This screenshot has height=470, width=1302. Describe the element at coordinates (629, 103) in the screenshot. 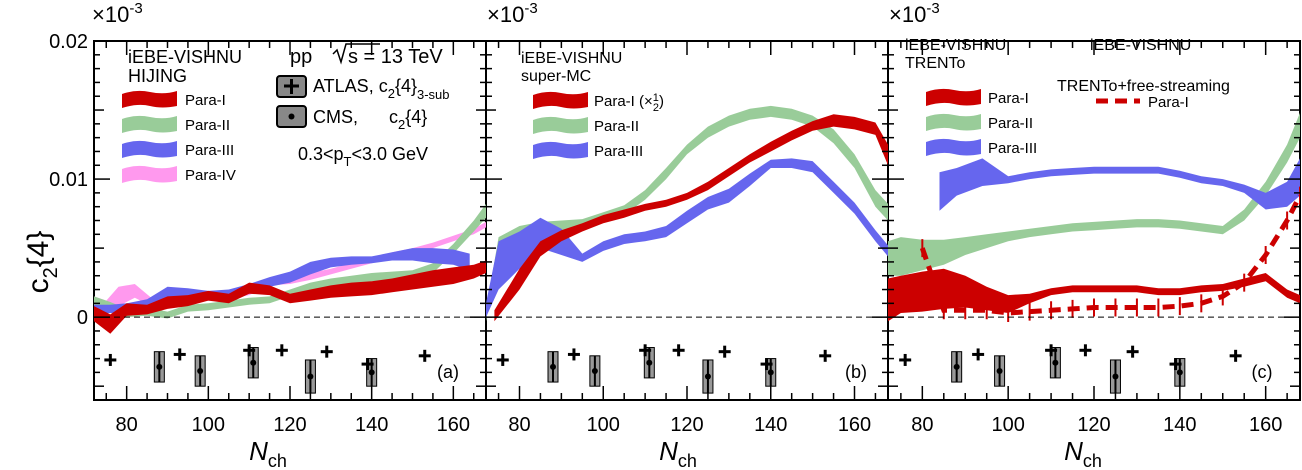

I see `legend-label-b: Para-I (×1 2)` at that location.